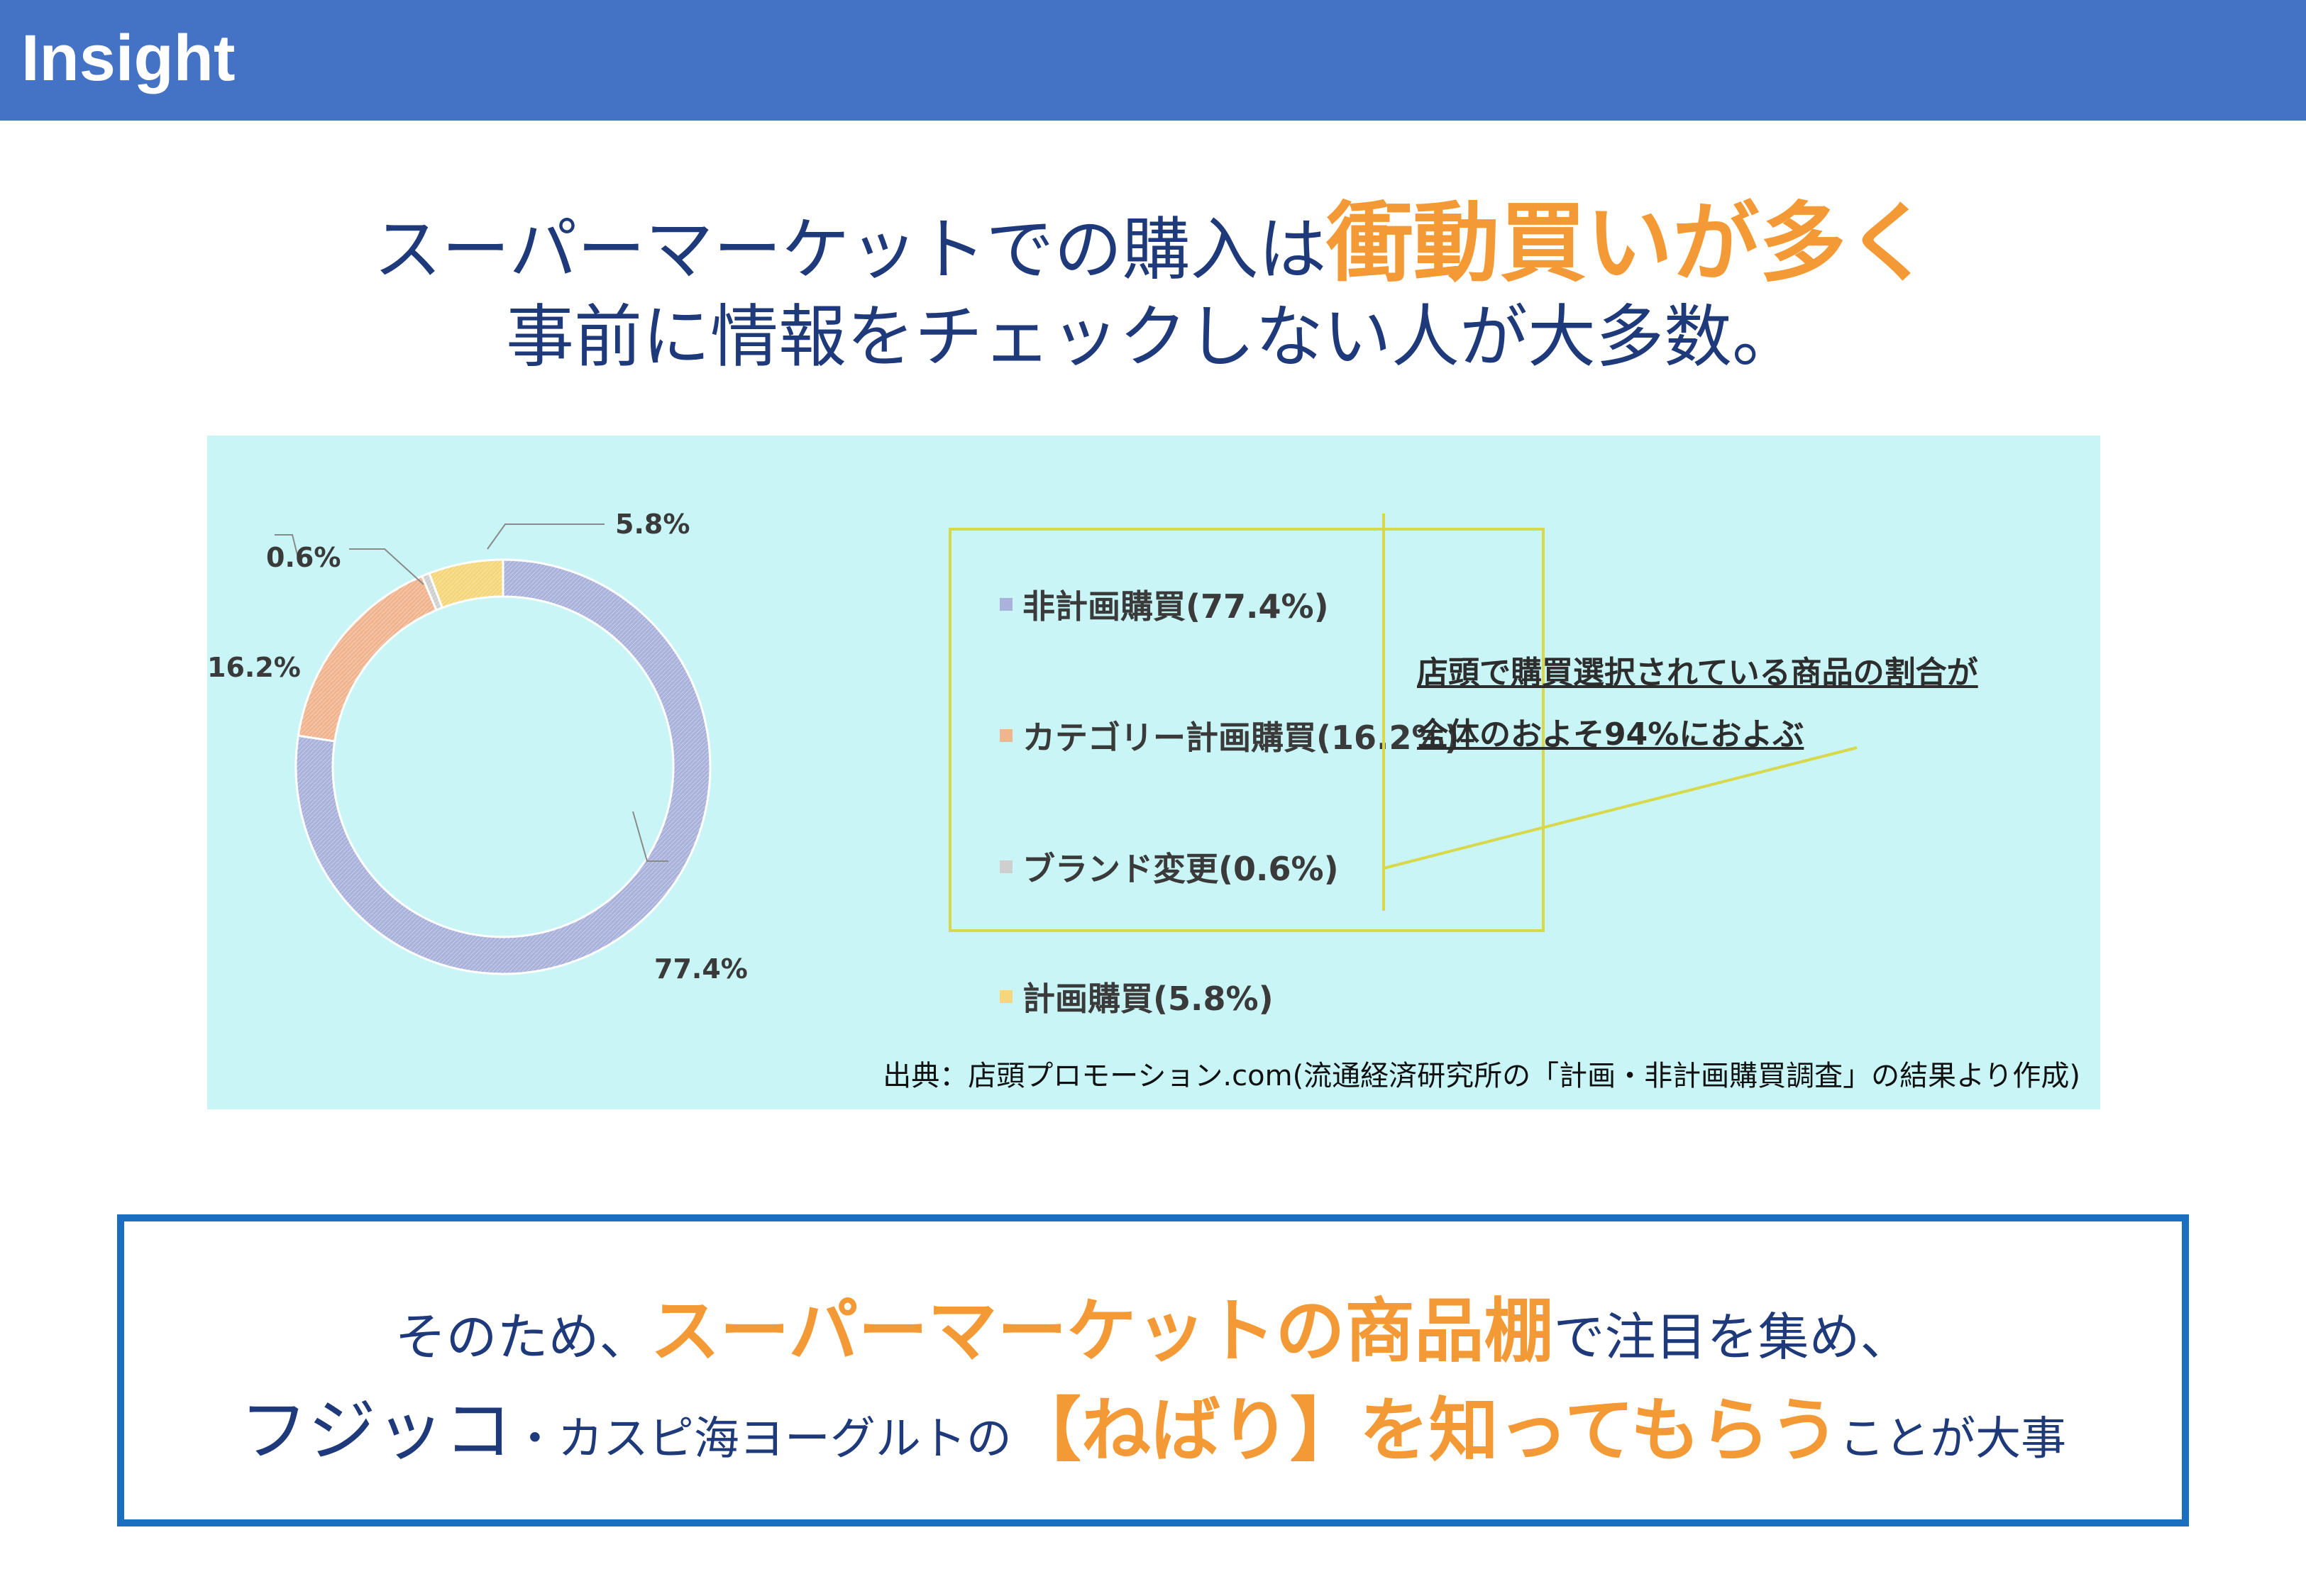 This screenshot has height=1596, width=2306. Describe the element at coordinates (254, 667) in the screenshot. I see `data-label-16: 16.2%` at that location.